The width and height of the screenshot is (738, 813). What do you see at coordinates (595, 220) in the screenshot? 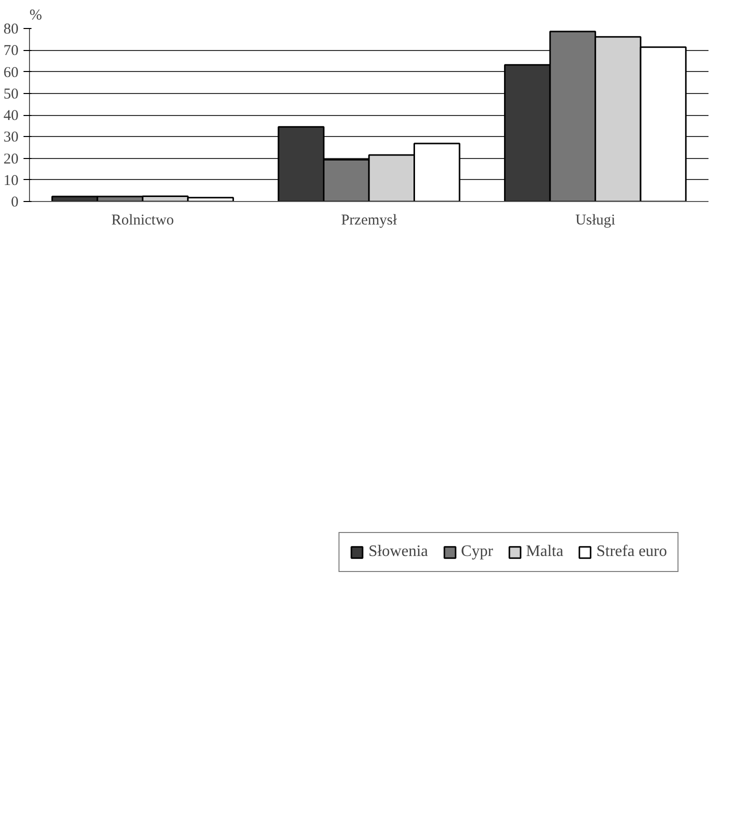
I see `x-tick-label: Usługi` at bounding box center [595, 220].